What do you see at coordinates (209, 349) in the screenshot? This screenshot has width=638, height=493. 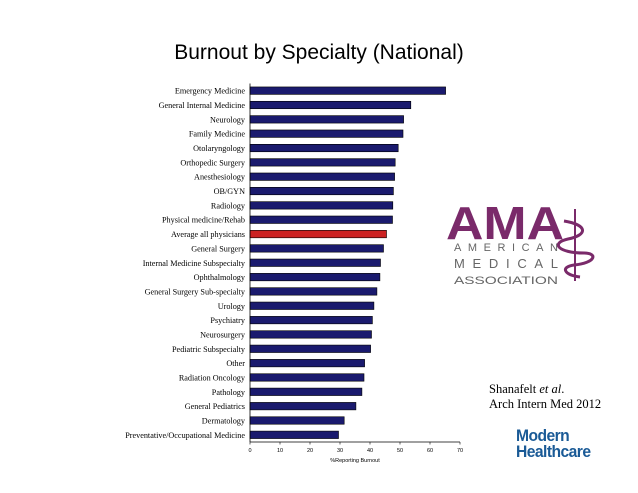 I see `category-label: Pediatric Subspecialty` at bounding box center [209, 349].